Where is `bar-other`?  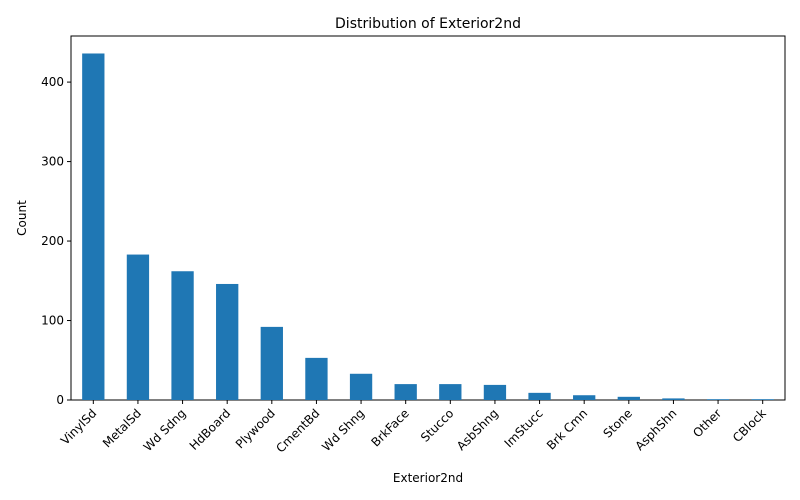
bar-other is located at coordinates (718, 399).